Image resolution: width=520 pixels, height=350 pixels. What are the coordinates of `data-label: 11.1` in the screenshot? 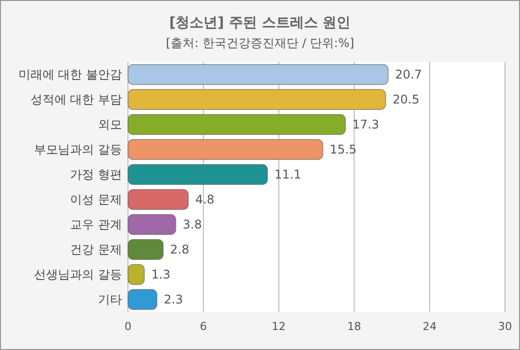 It's located at (288, 175).